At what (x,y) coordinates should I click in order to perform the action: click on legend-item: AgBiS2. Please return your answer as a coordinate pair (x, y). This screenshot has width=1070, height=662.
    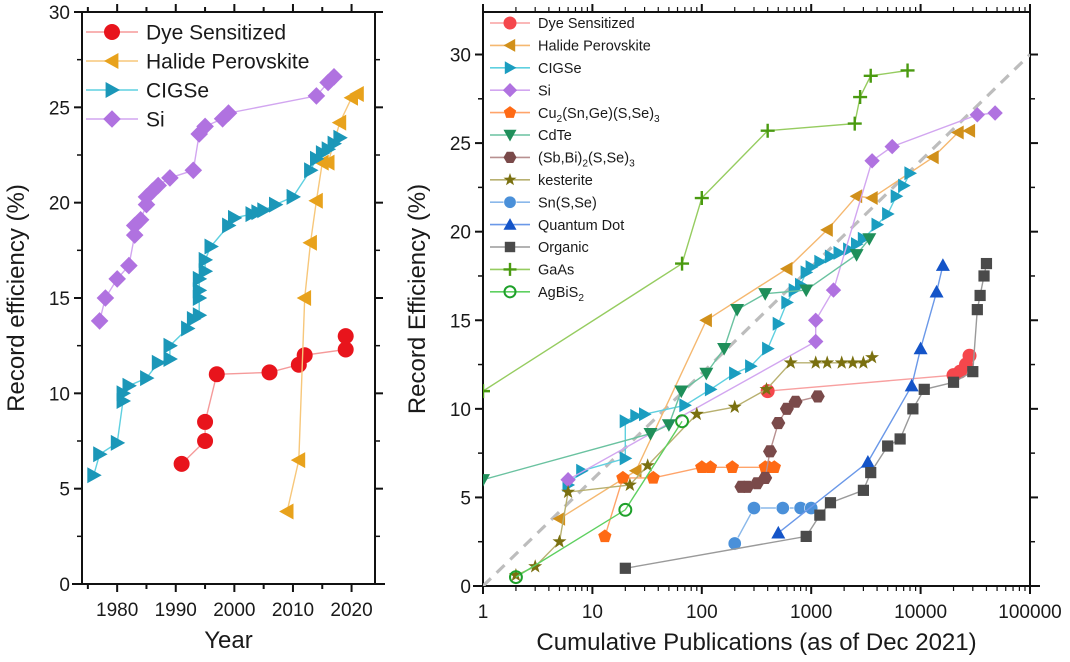
    Looking at the image, I should click on (537, 294).